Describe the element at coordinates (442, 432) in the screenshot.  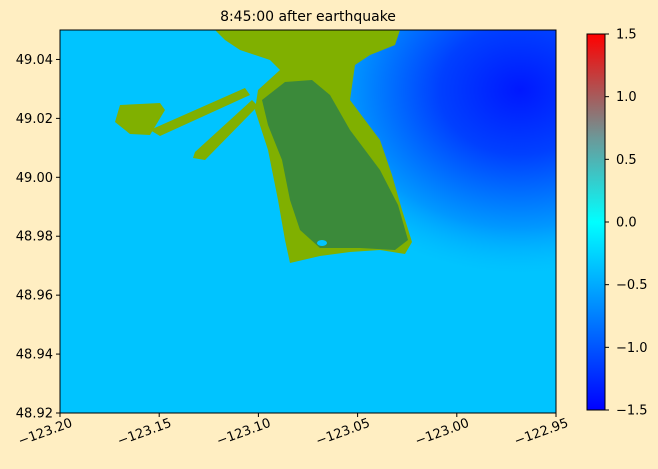
I see `x-tick-label: −123.00` at that location.